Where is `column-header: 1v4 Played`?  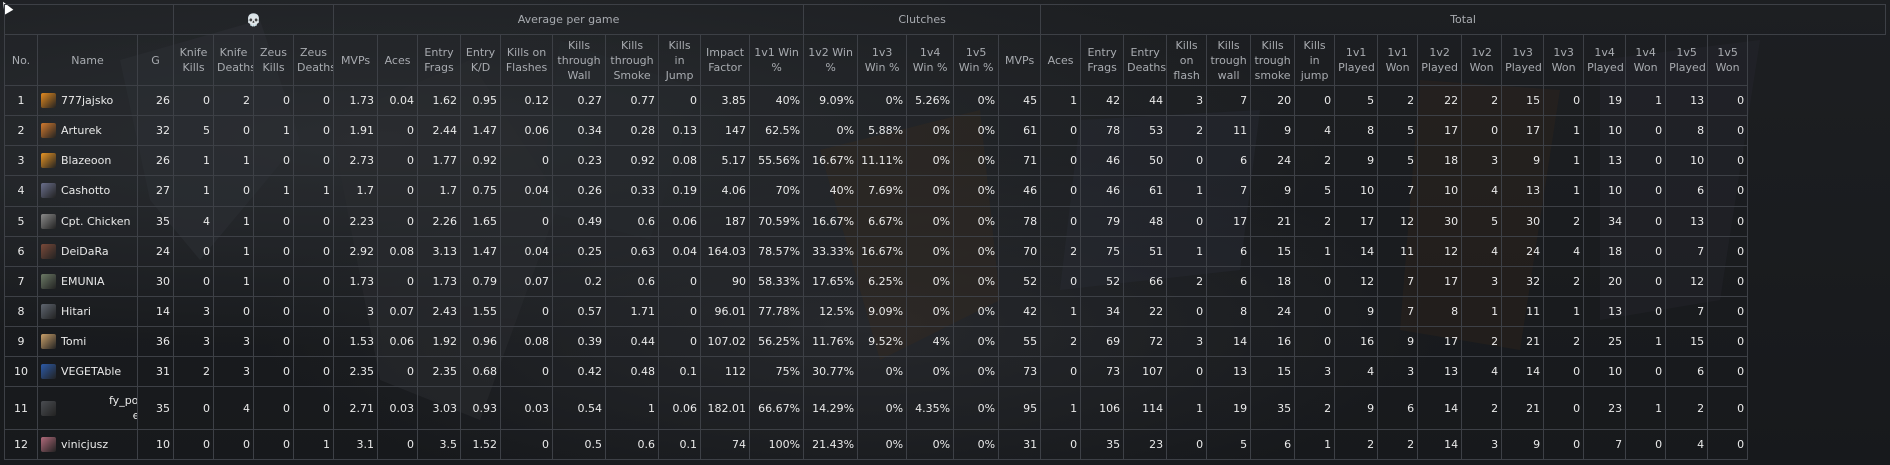 column-header: 1v4 Played is located at coordinates (1605, 60).